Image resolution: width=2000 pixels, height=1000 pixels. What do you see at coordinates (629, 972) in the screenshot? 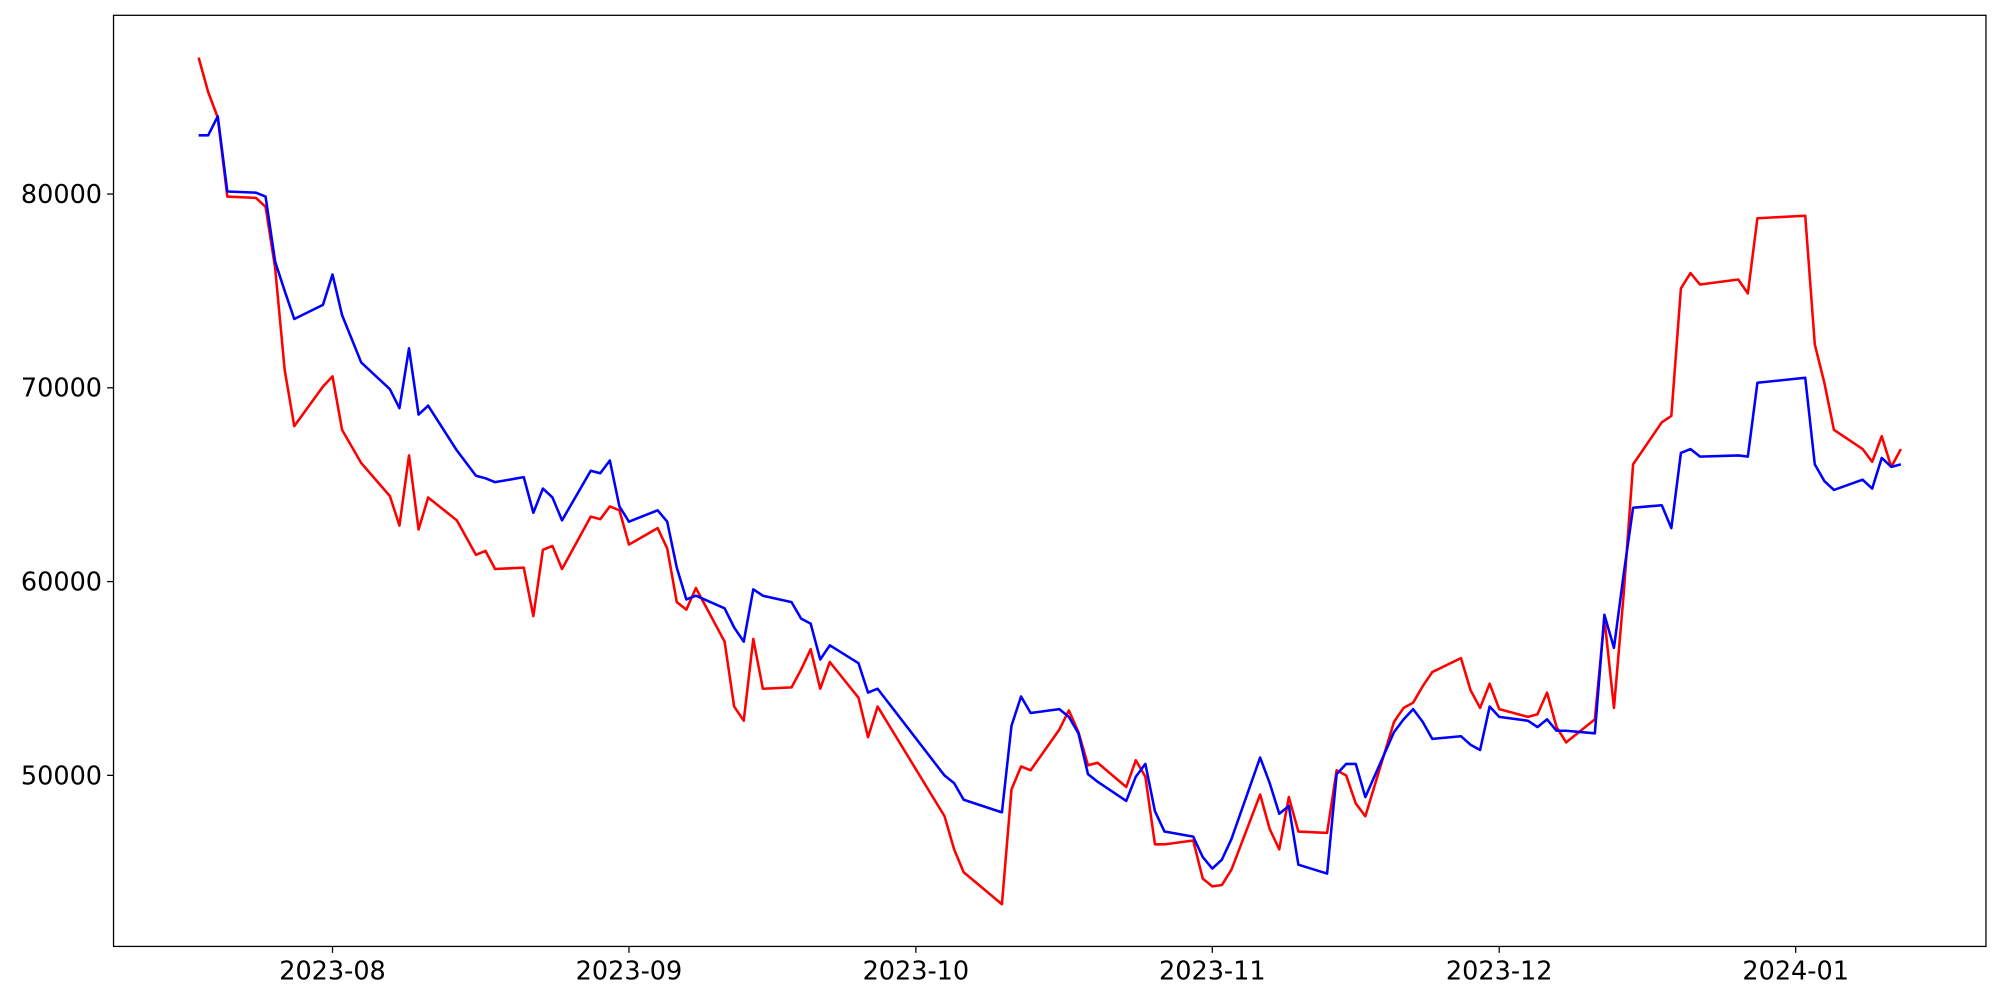
I see `x-tick-label: 2023-09` at bounding box center [629, 972].